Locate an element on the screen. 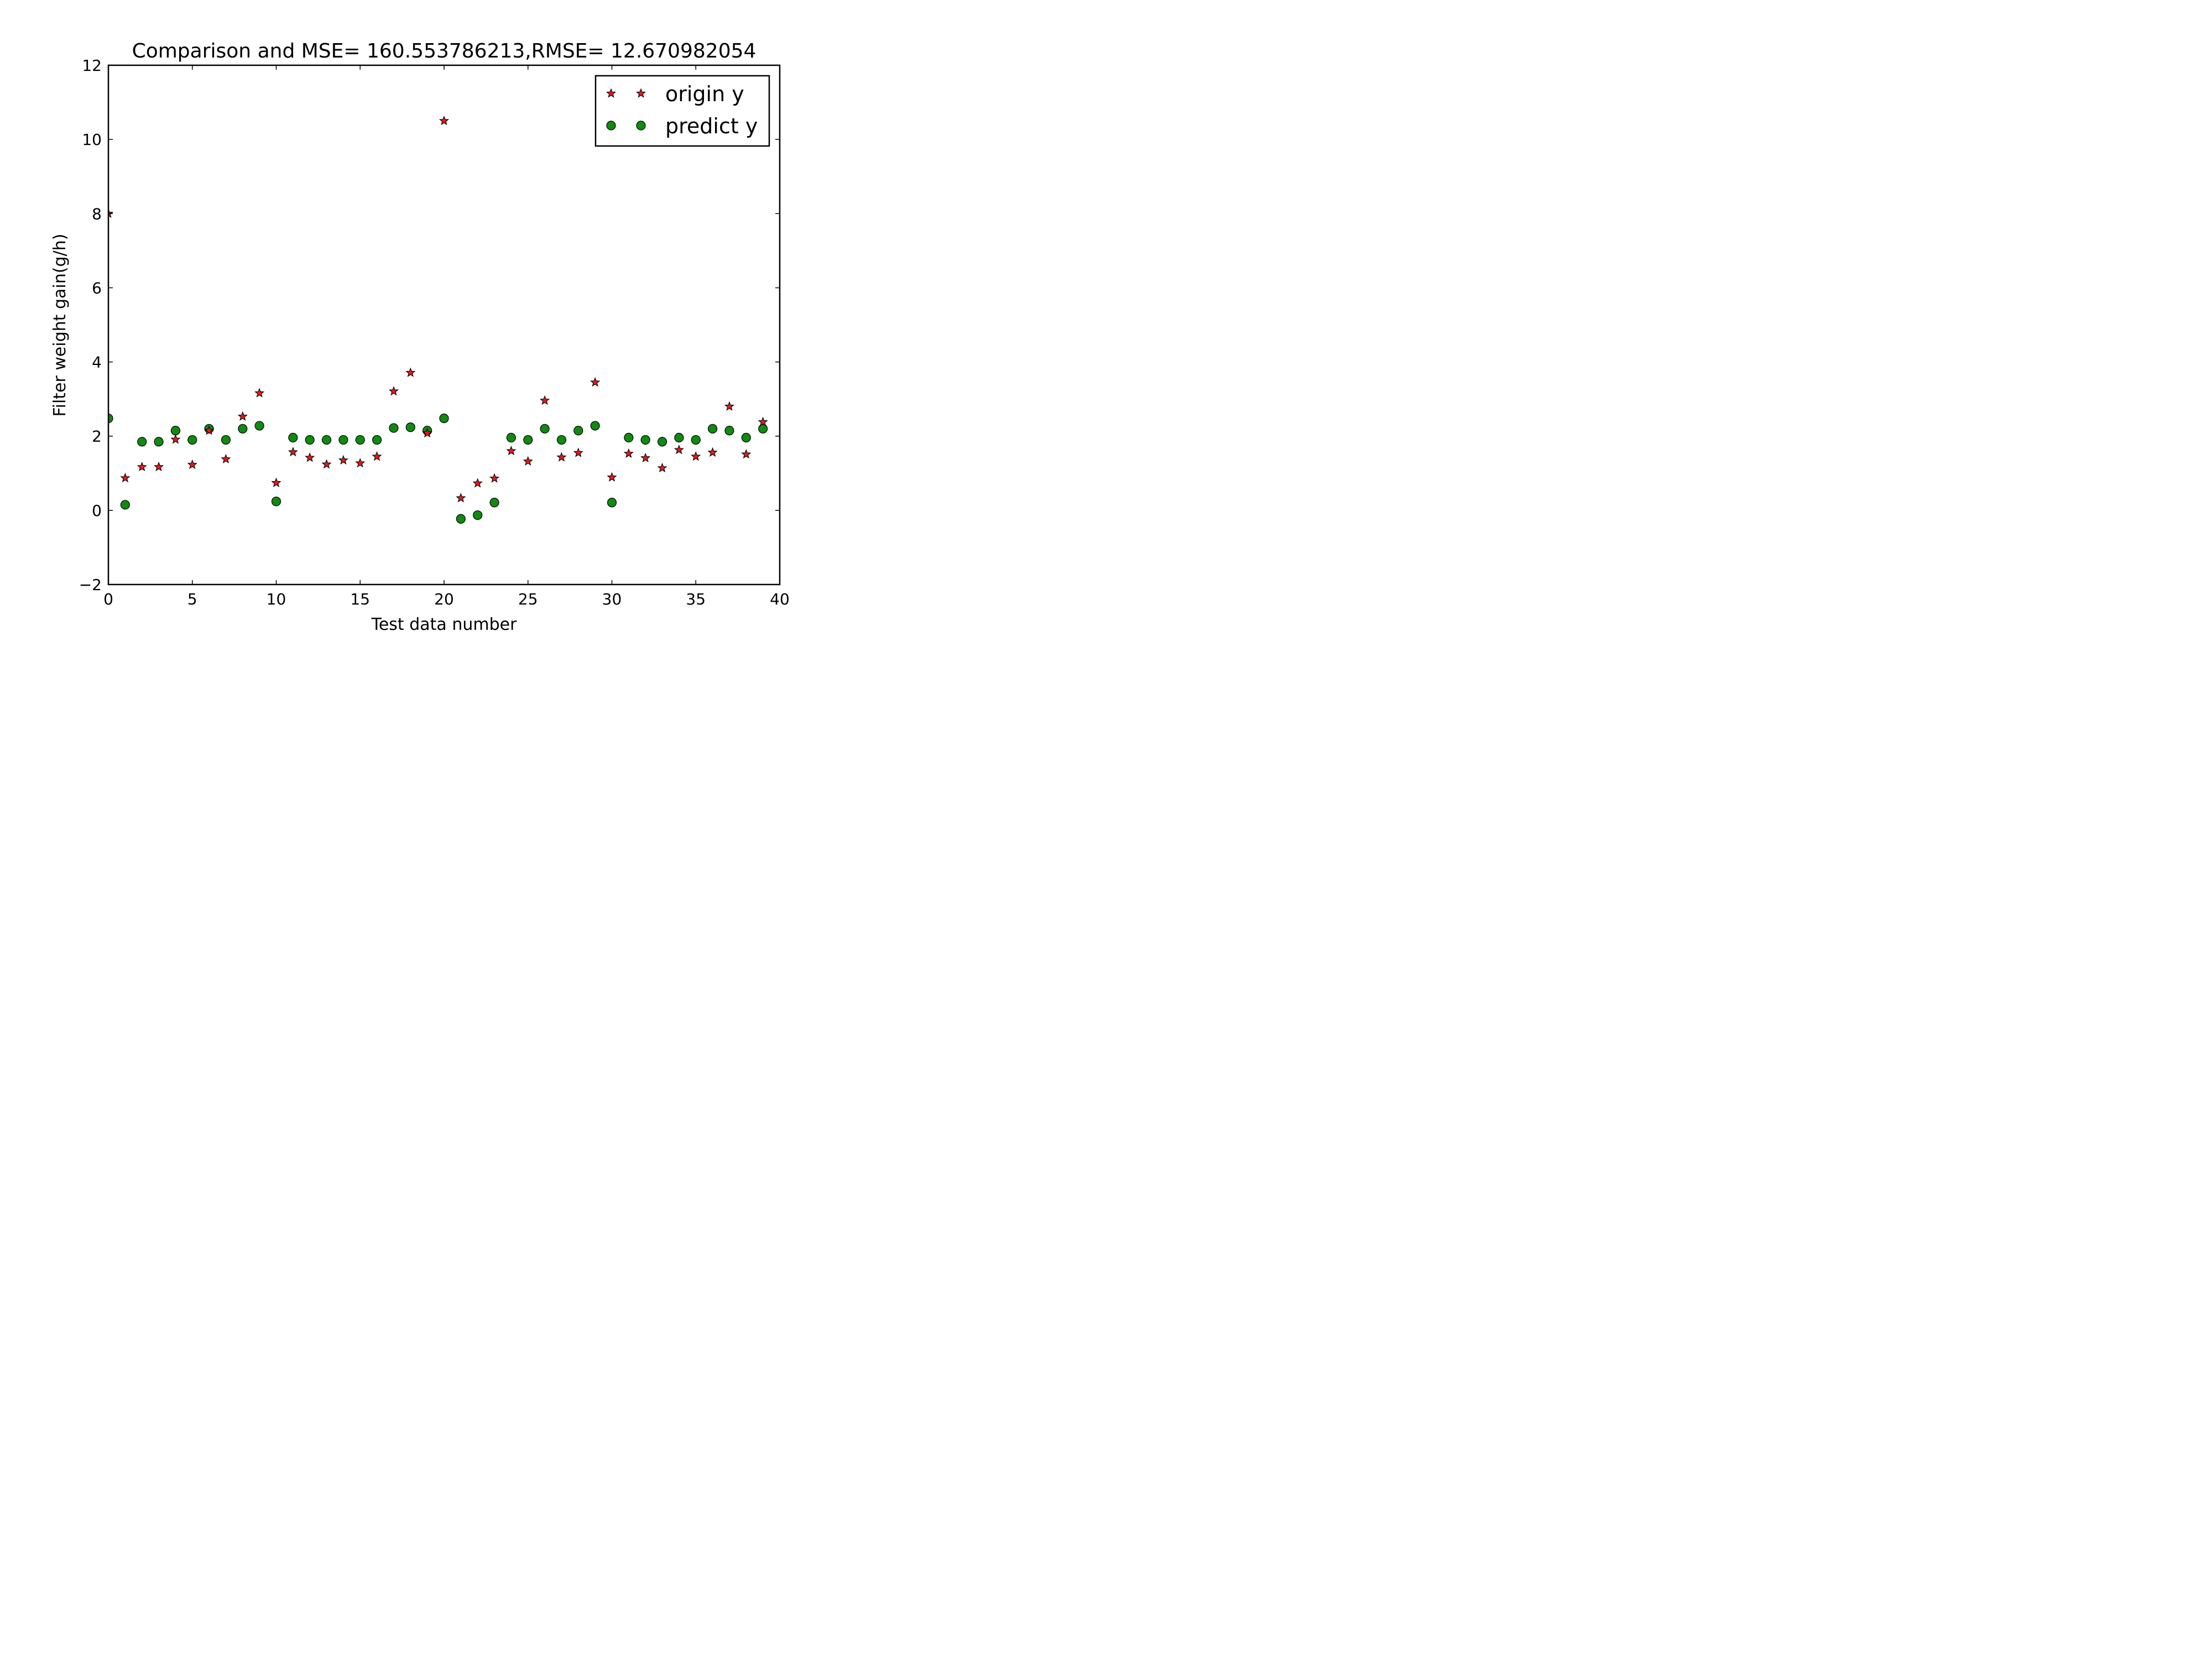 The image size is (2212, 1659). y-tick-label: 2 is located at coordinates (97, 437).